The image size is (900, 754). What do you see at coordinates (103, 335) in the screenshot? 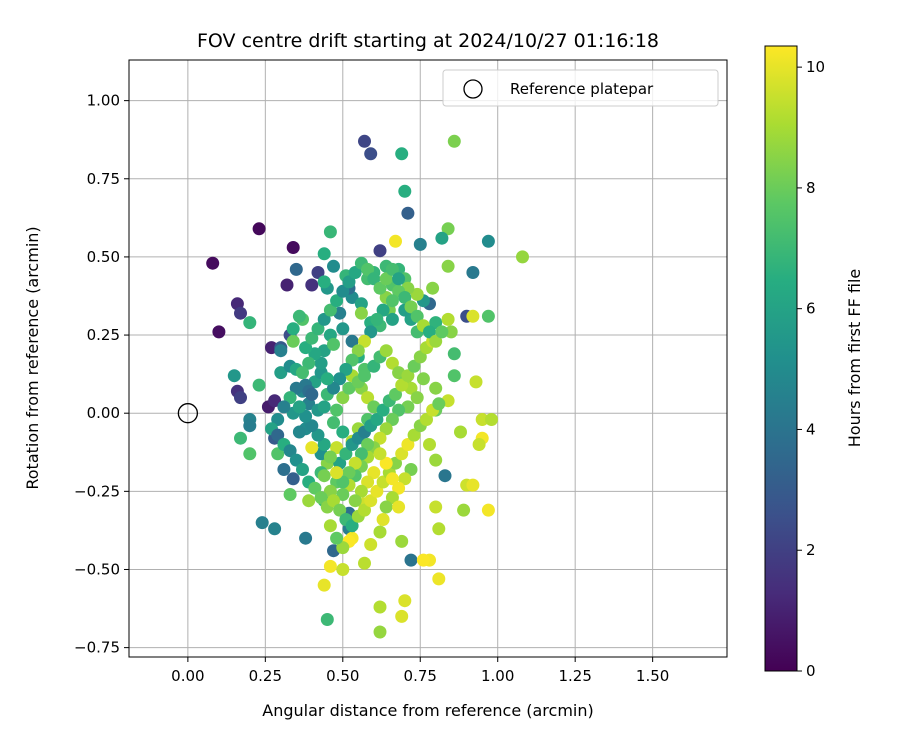
I see `y-tick-label: 0.25` at bounding box center [103, 335].